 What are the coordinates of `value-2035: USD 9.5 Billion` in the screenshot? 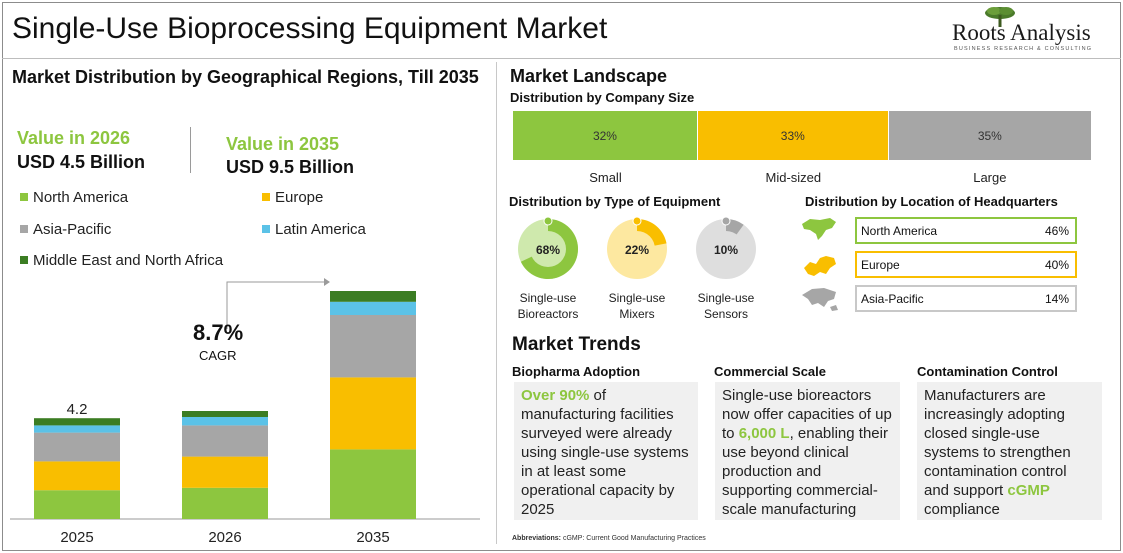 It's located at (290, 167).